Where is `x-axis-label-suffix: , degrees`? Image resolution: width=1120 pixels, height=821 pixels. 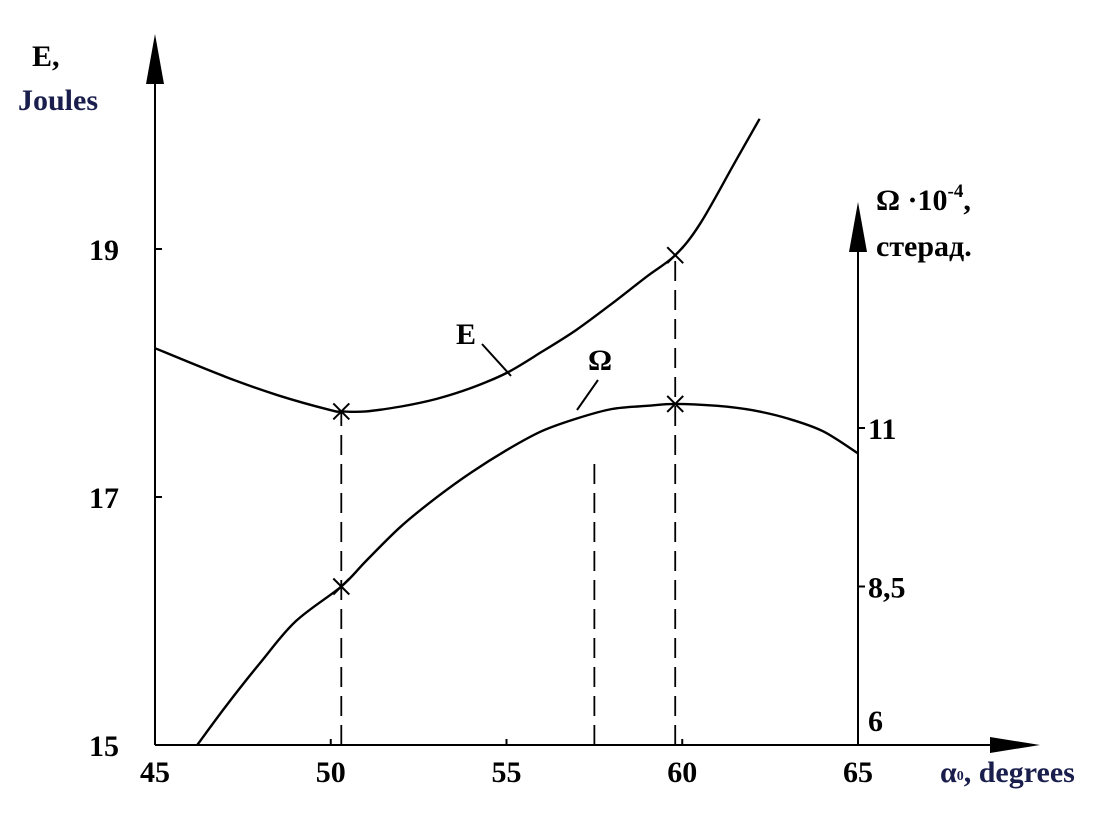
x-axis-label-suffix: , degrees is located at coordinates (1019, 772).